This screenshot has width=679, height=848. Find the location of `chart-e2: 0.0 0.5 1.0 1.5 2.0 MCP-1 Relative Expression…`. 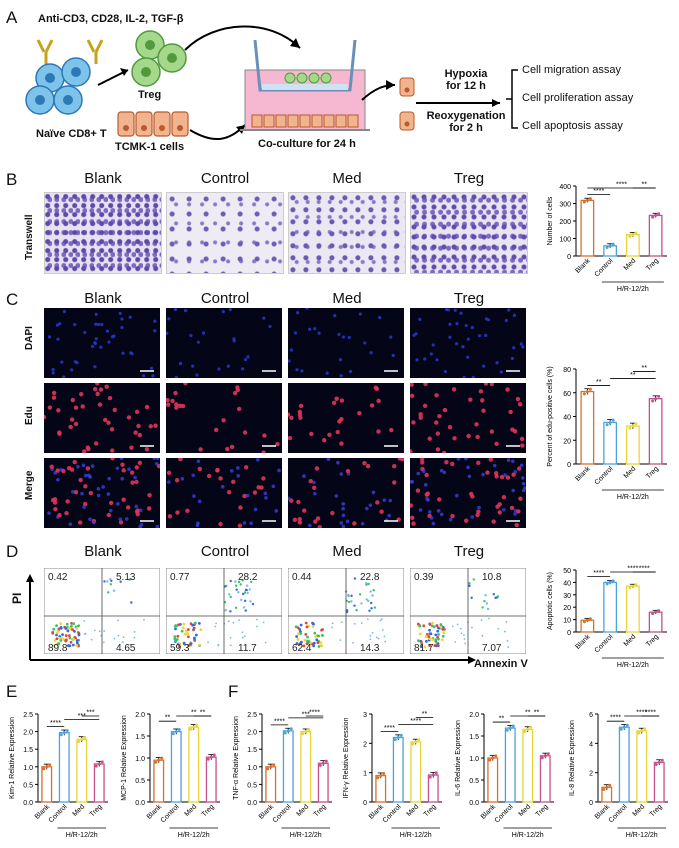

chart-e2: 0.0 0.5 1.0 1.5 2.0 MCP-1 Relative Expression… is located at coordinates (170, 774).